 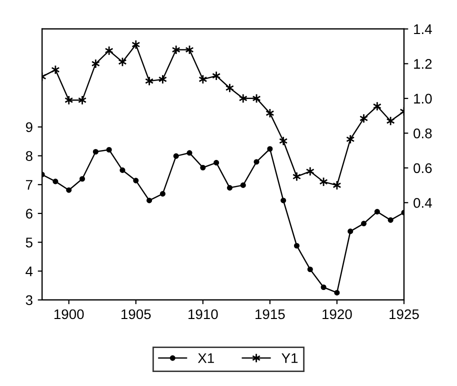 I want to click on y-tick-label: 5, so click(x=29, y=243).